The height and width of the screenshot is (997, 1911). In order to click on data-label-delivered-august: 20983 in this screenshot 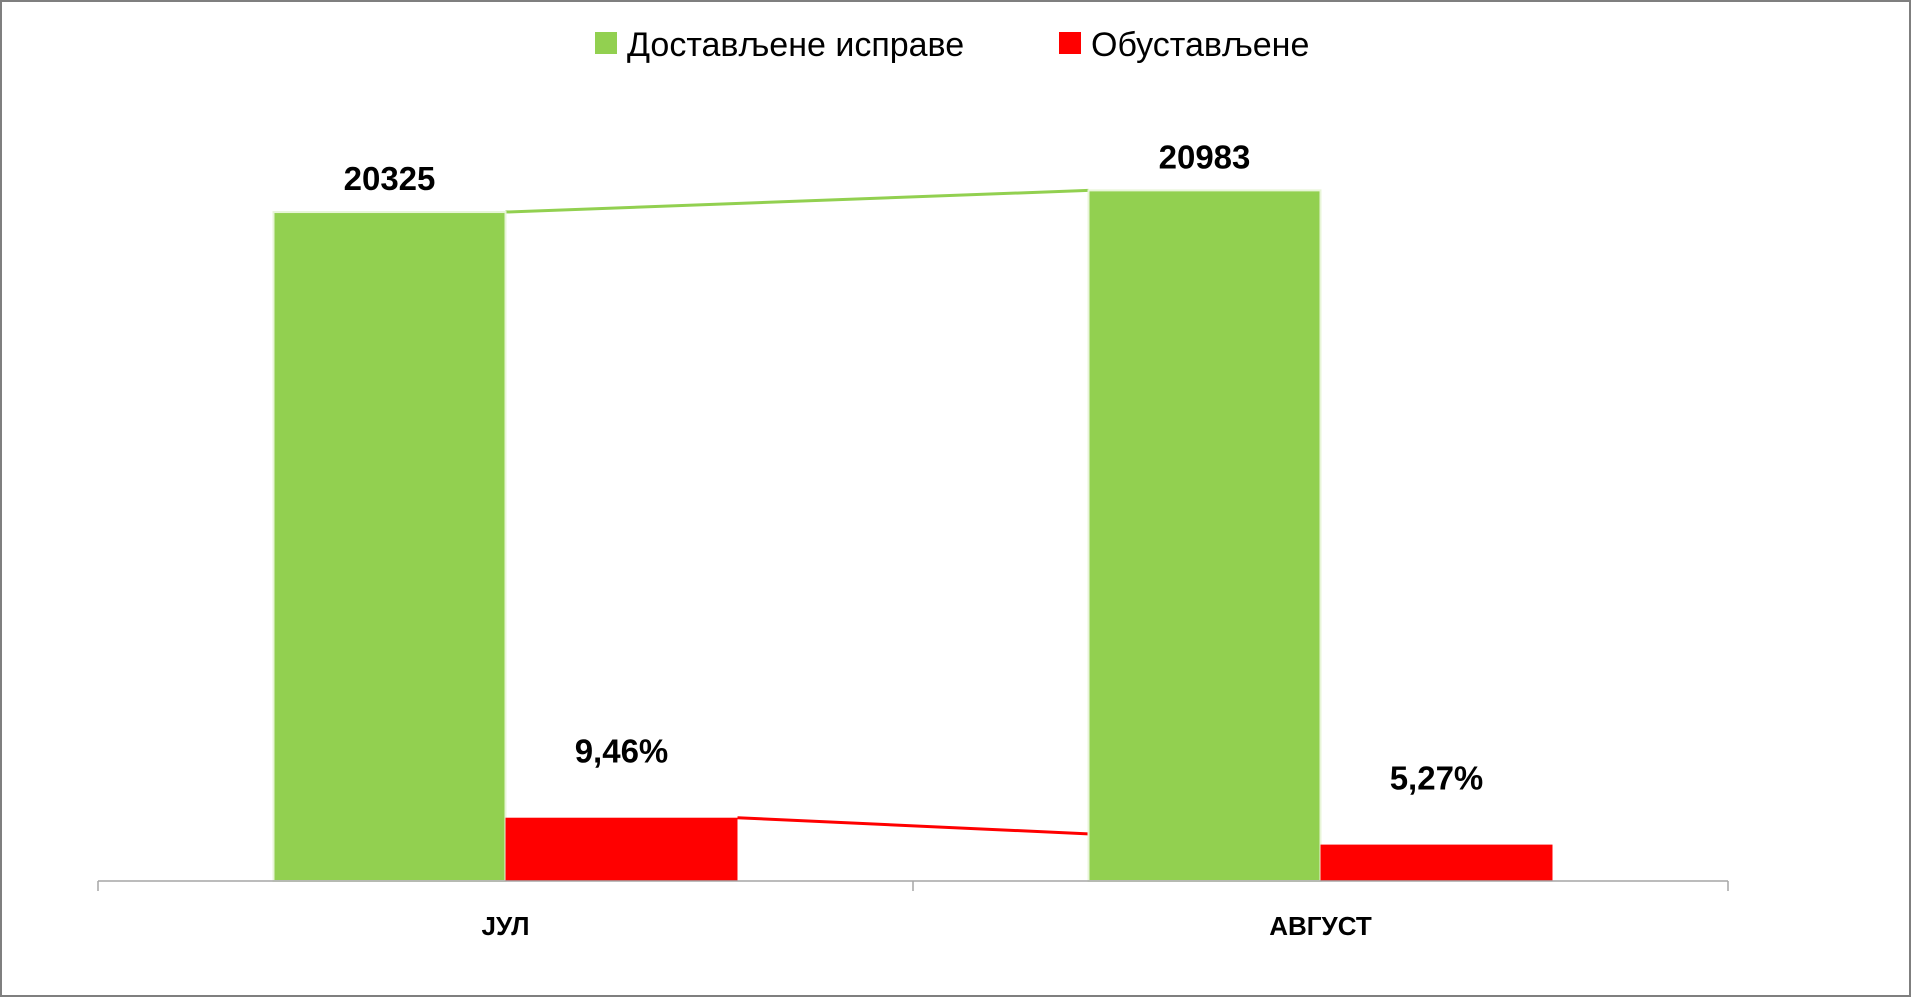, I will do `click(1205, 156)`.